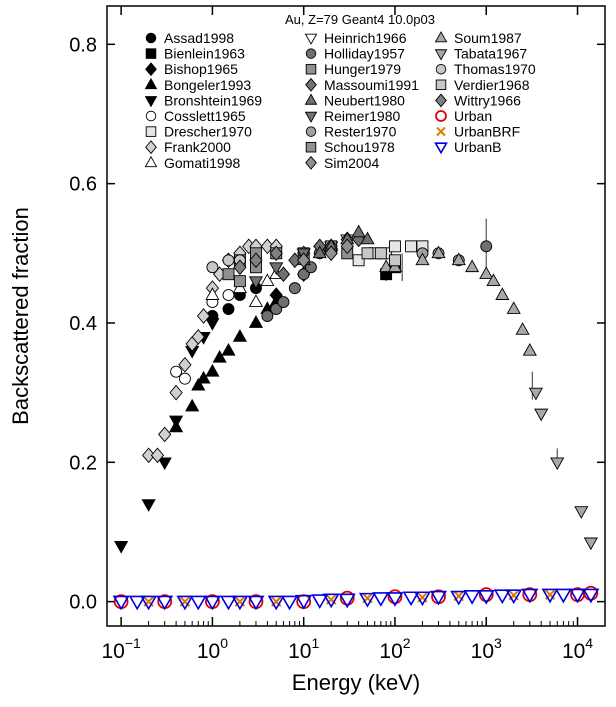  I want to click on x-tick-label: 10⁰, so click(212, 649).